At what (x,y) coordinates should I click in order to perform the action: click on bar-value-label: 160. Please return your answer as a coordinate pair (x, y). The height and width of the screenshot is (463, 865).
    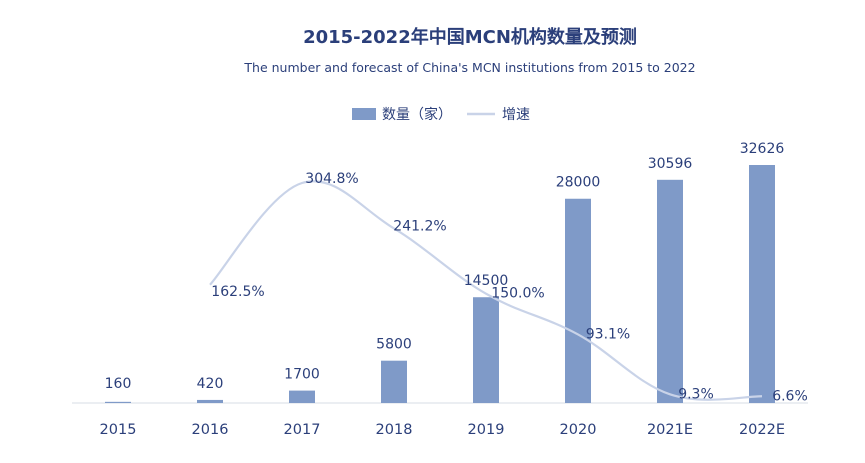
    Looking at the image, I should click on (118, 384).